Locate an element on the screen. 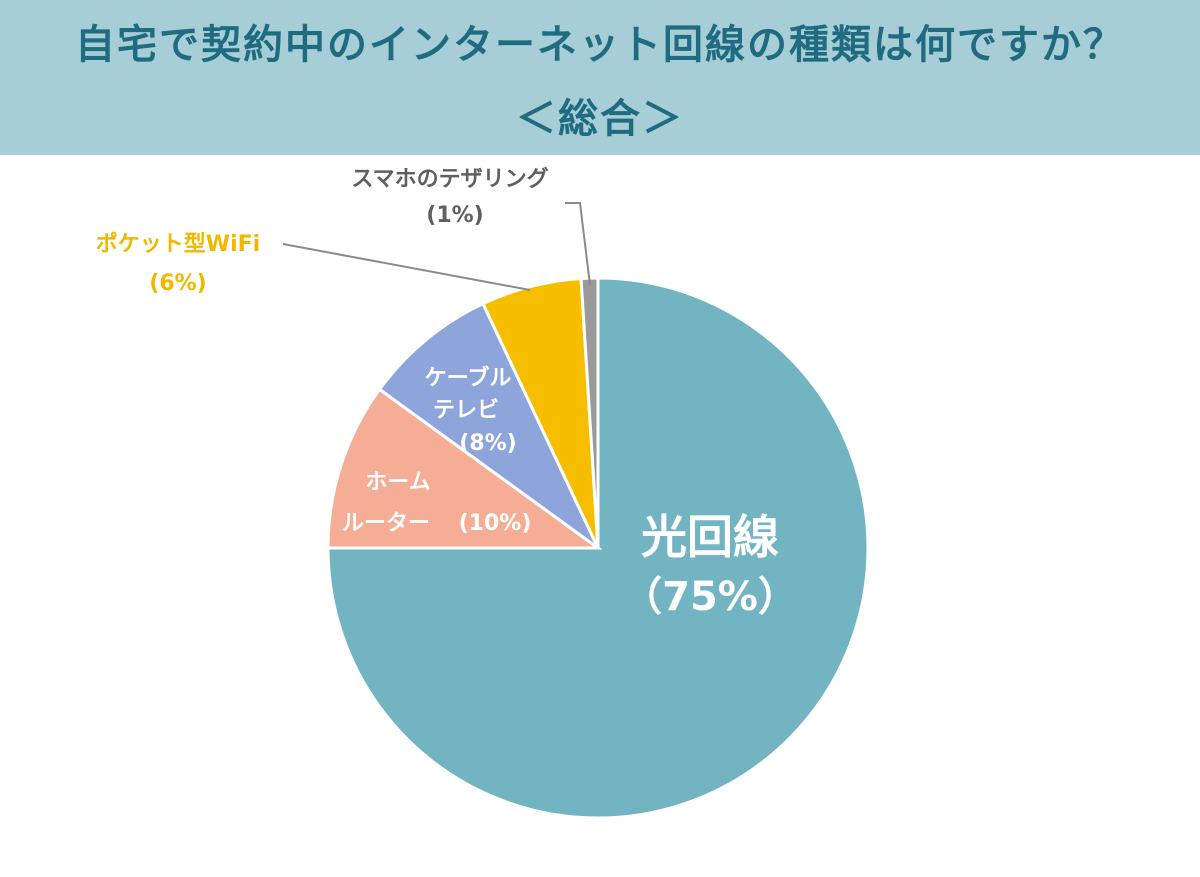  label-home-router-value: (10%) is located at coordinates (495, 523).